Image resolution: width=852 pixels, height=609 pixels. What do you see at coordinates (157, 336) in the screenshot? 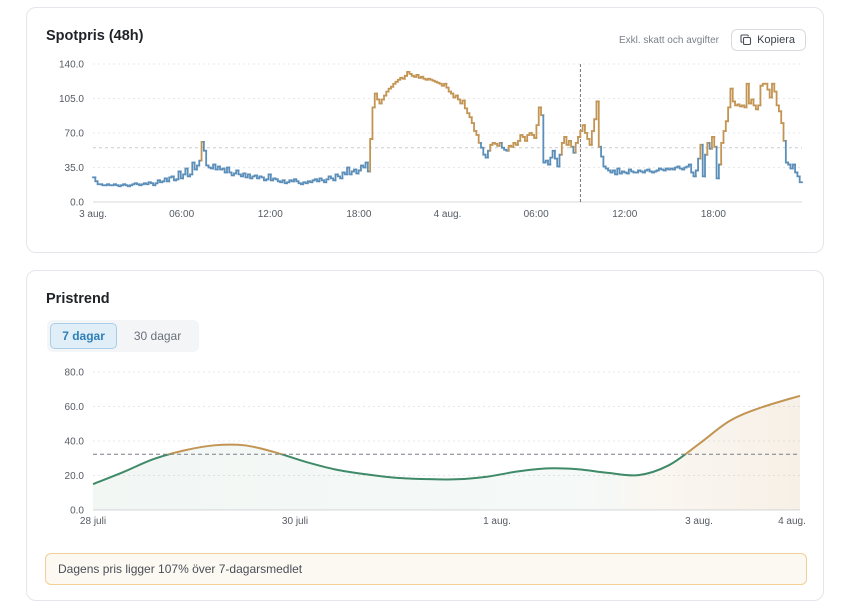
I see `tab-30-days: 30 dagar` at bounding box center [157, 336].